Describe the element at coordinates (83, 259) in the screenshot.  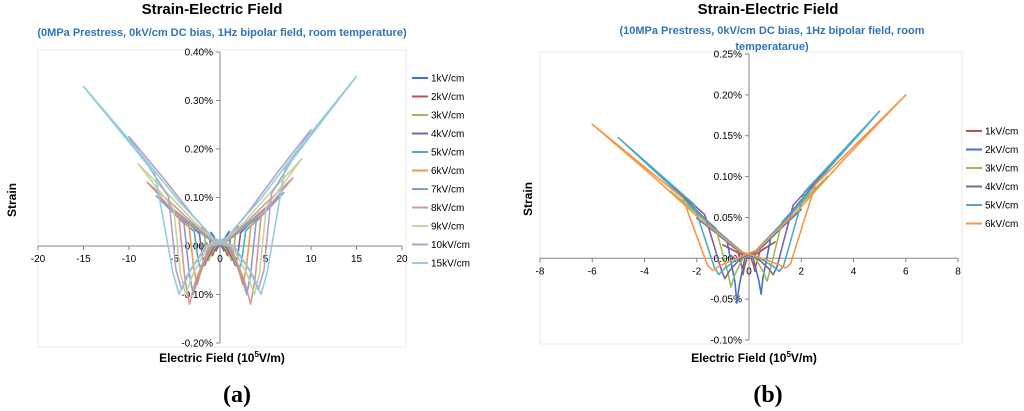
I see `chart-a-x-tick-label: -15` at that location.